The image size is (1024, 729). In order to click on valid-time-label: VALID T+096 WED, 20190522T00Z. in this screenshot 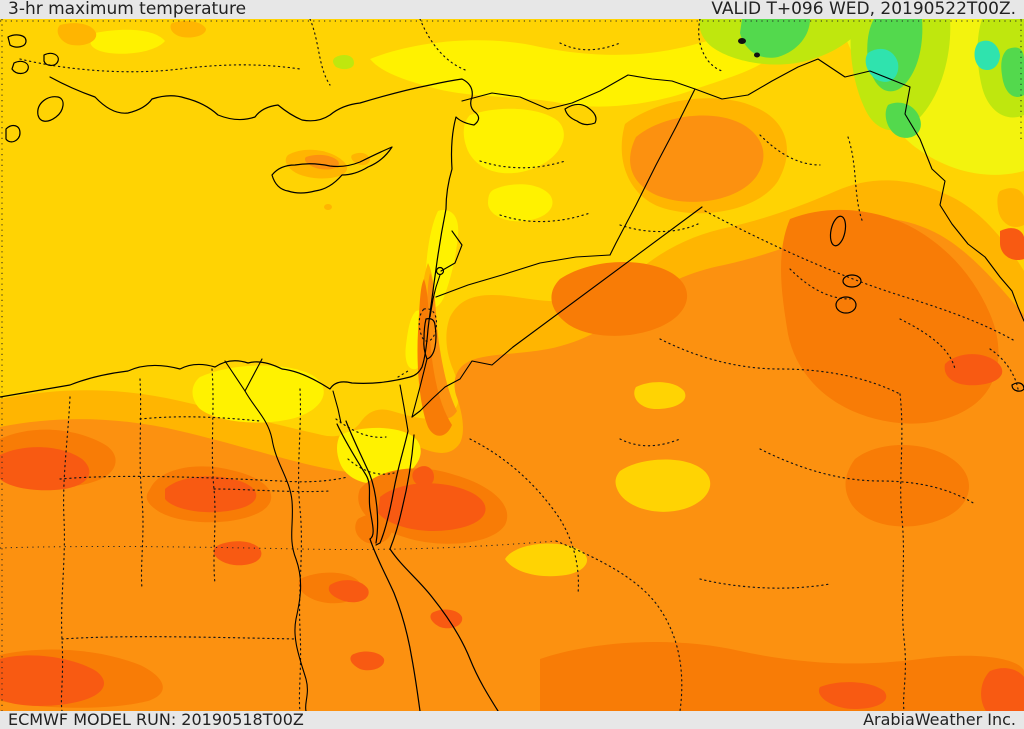, I will do `click(863, 9)`.